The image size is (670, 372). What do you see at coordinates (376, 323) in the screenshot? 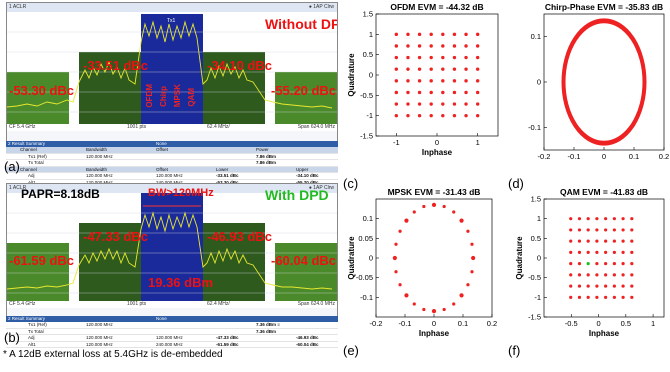
I see `x-tick-label: -0.2` at bounding box center [376, 323].